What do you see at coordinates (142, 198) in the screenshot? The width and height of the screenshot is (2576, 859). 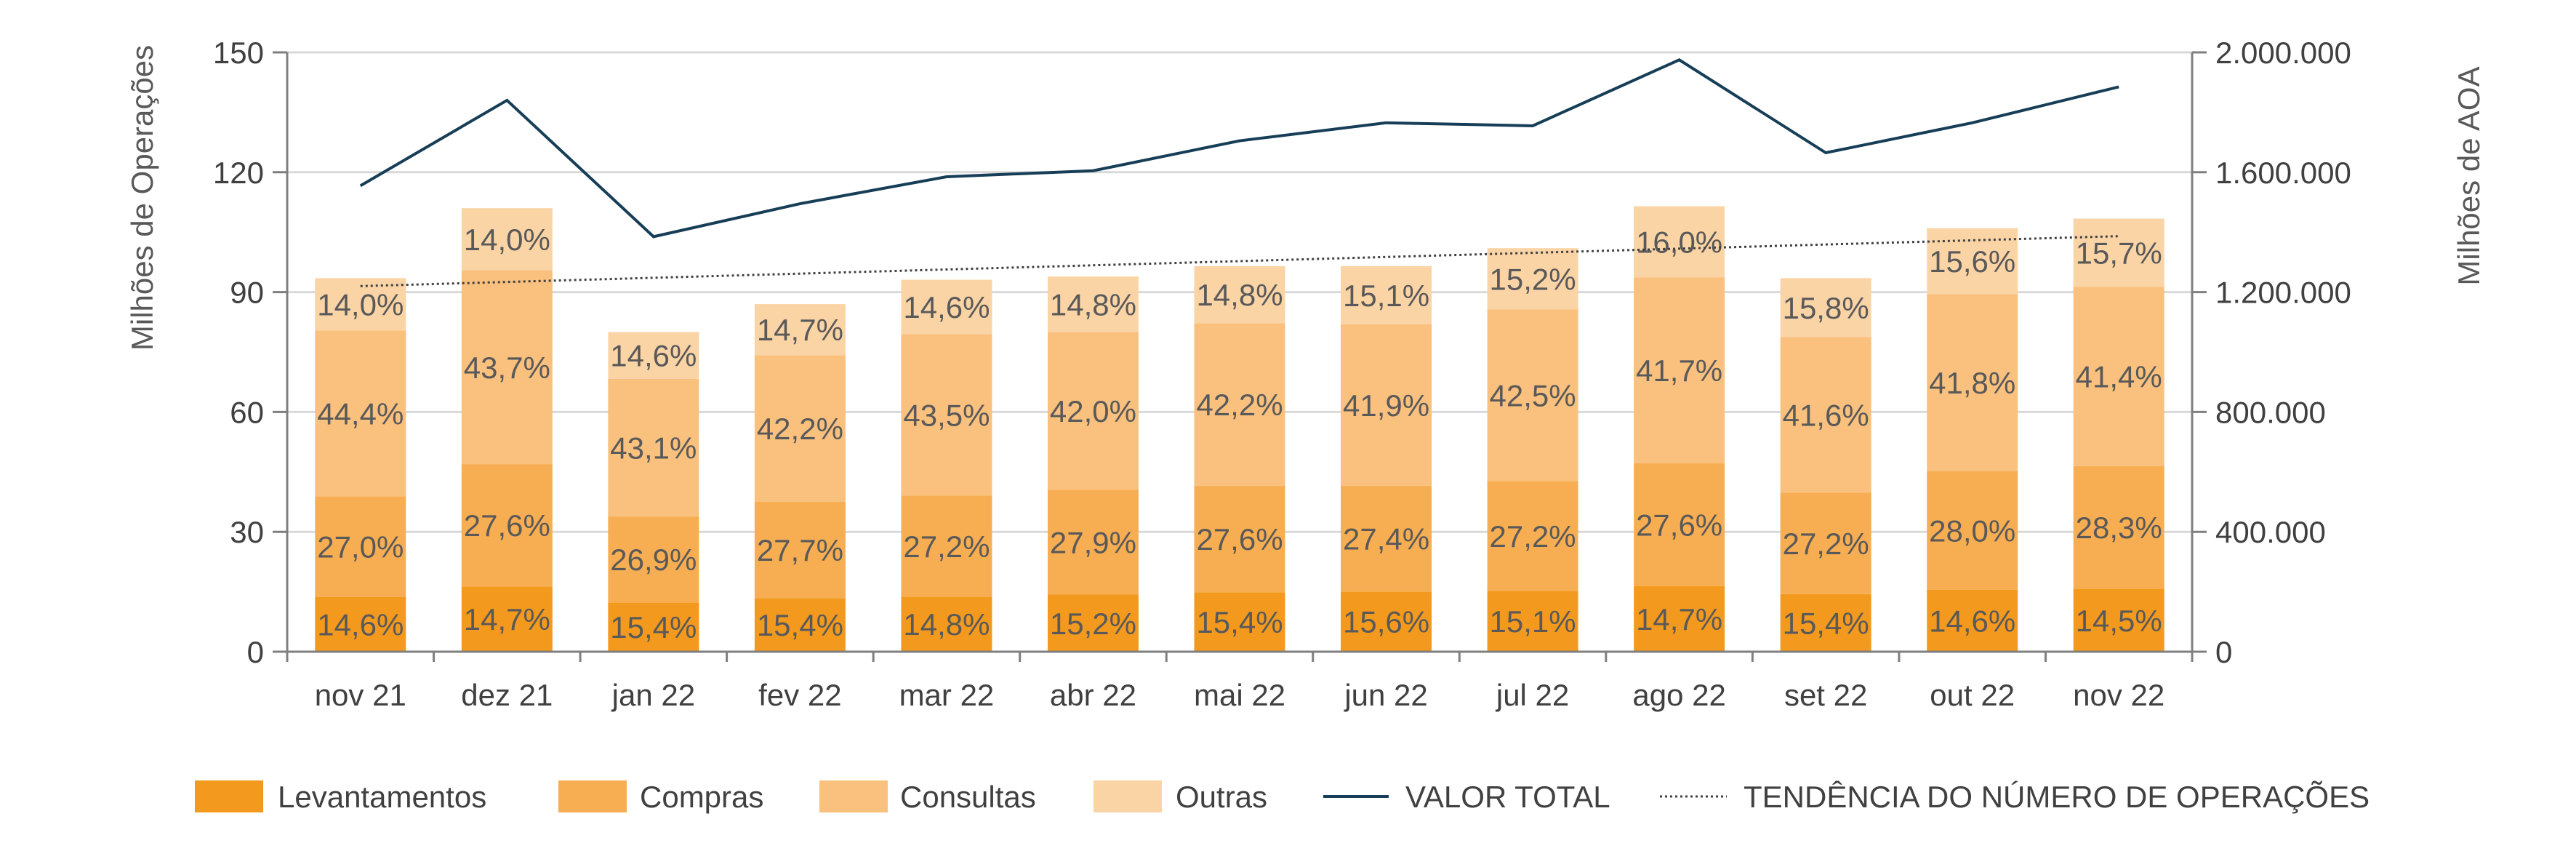 I see `y-axis-left-title: Milhões de Operações` at bounding box center [142, 198].